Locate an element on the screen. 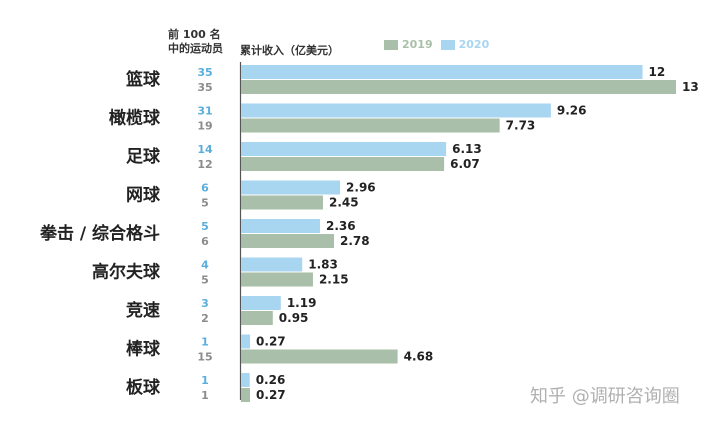  athlete-count-2019: 6 is located at coordinates (205, 241).